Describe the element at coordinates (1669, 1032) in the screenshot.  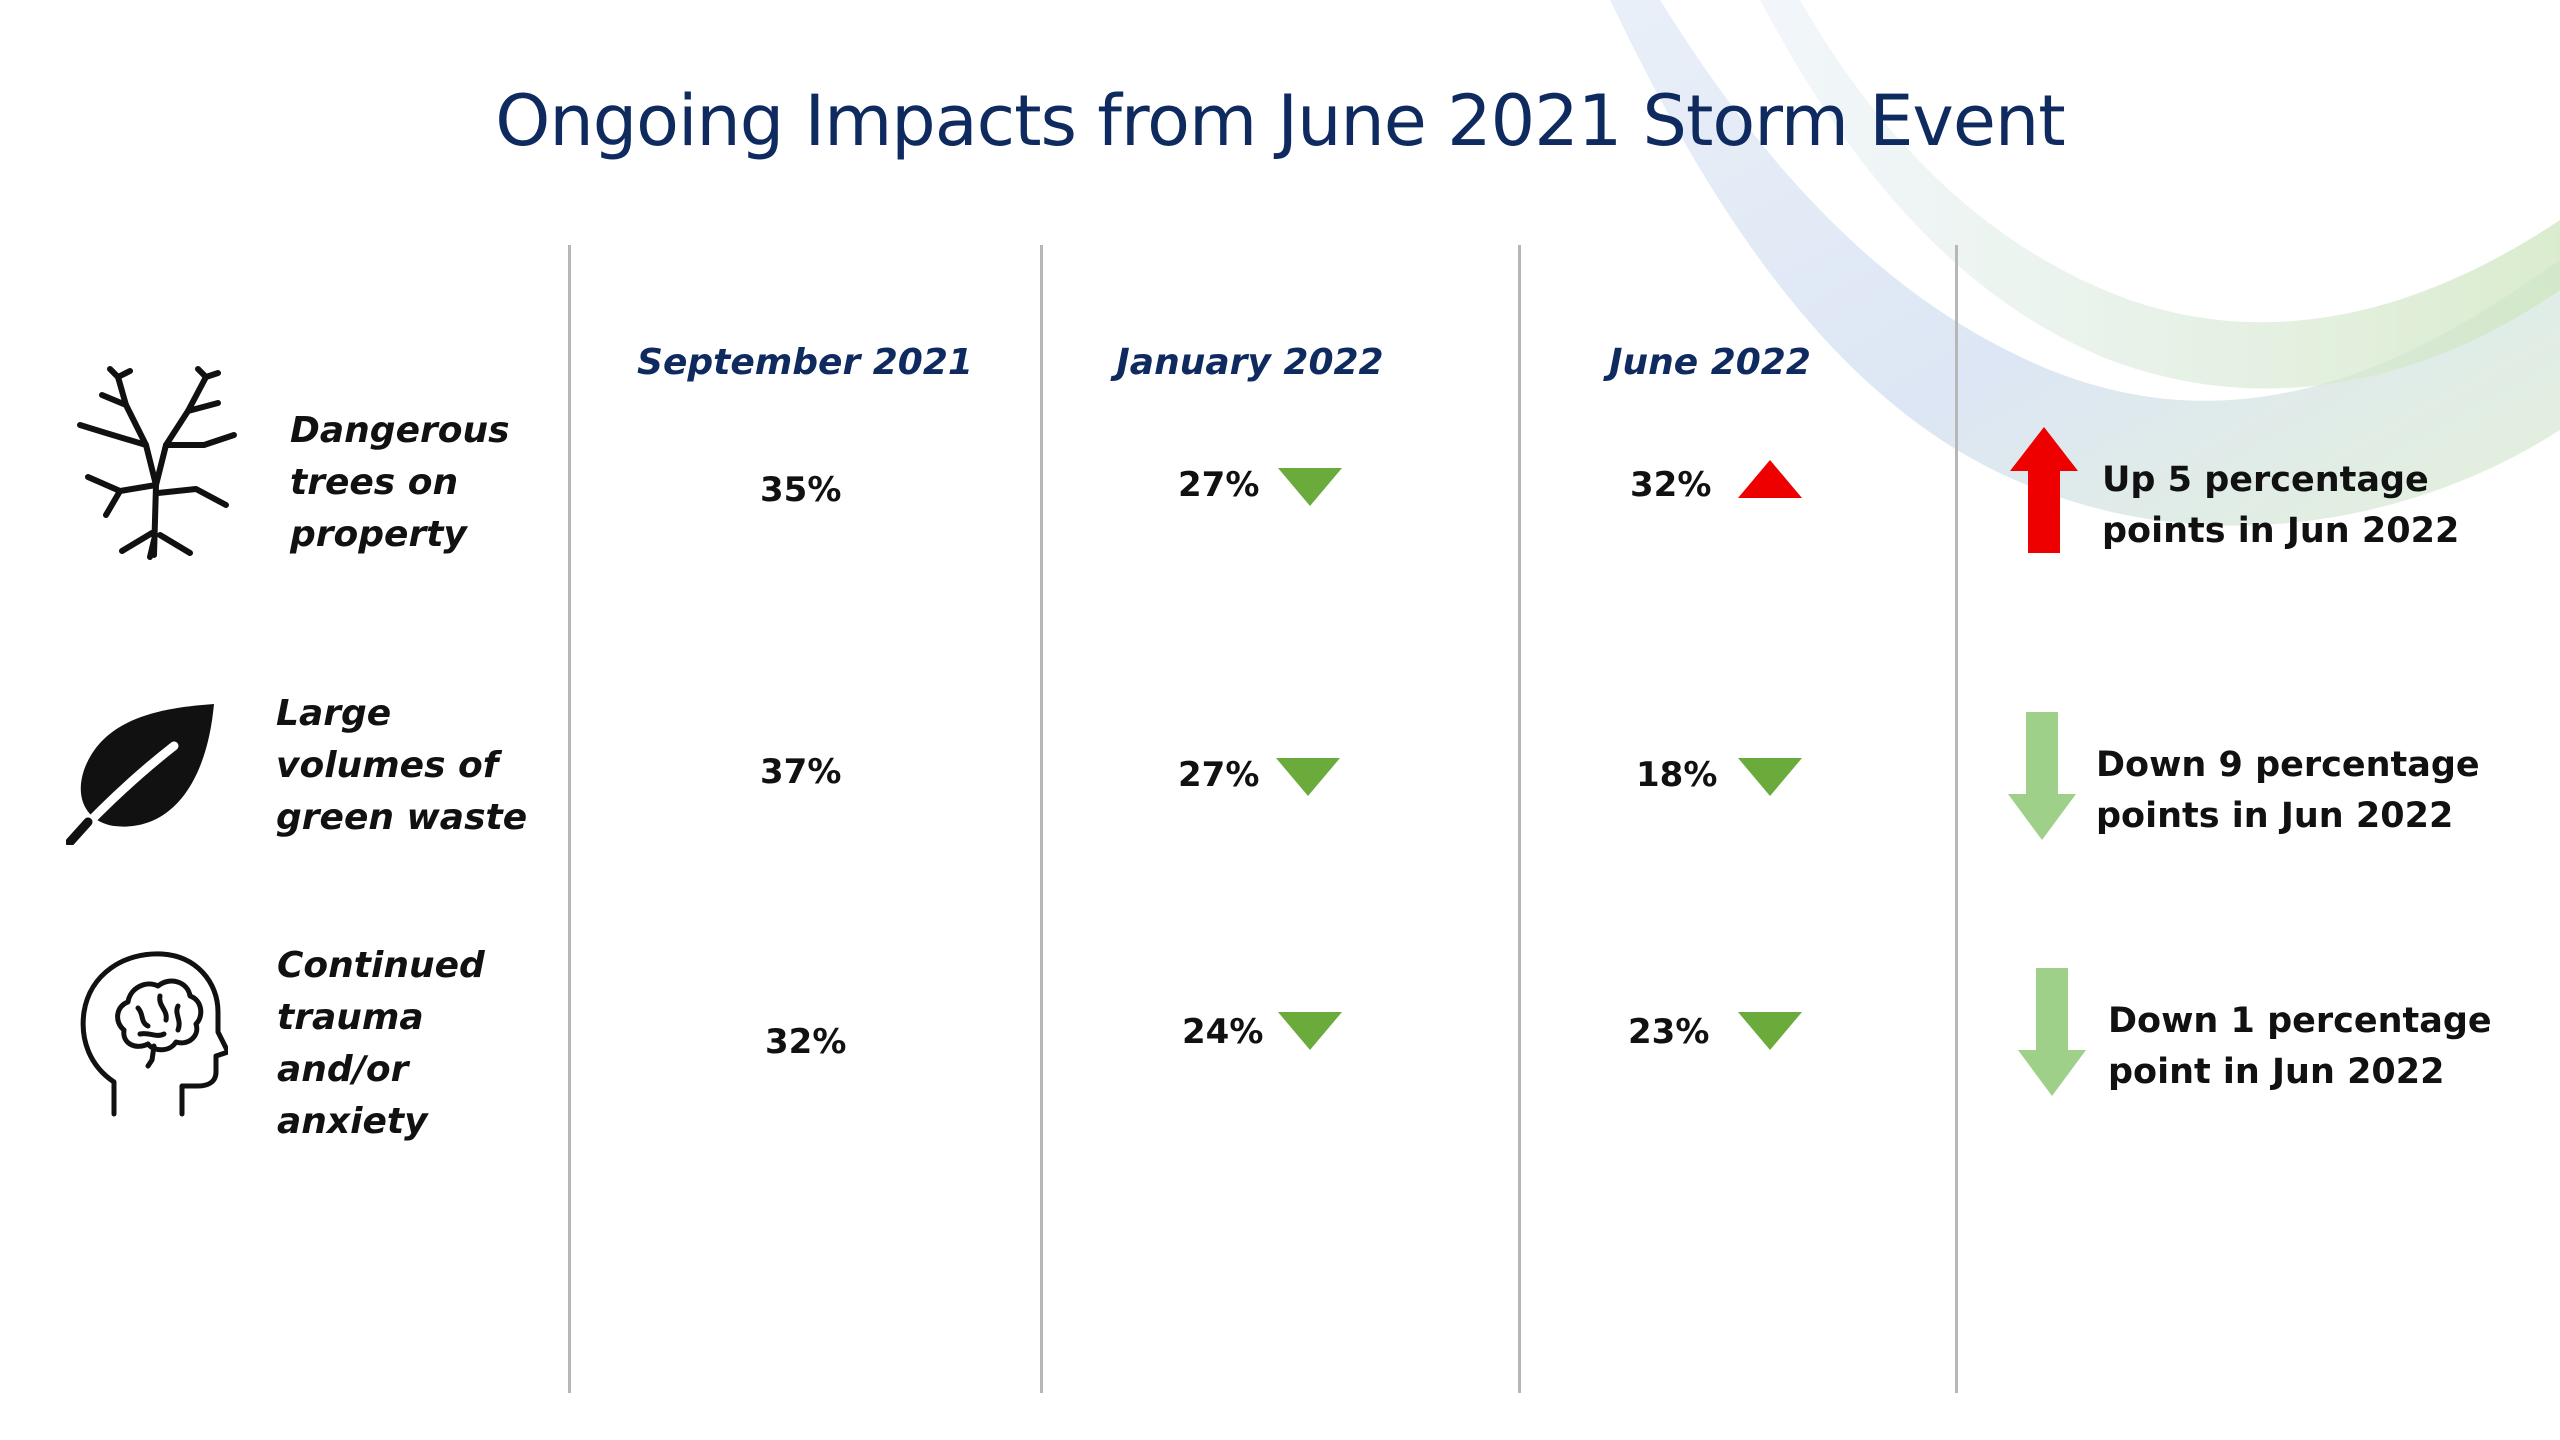
I see `value-jun-2022-trauma: 23%` at that location.